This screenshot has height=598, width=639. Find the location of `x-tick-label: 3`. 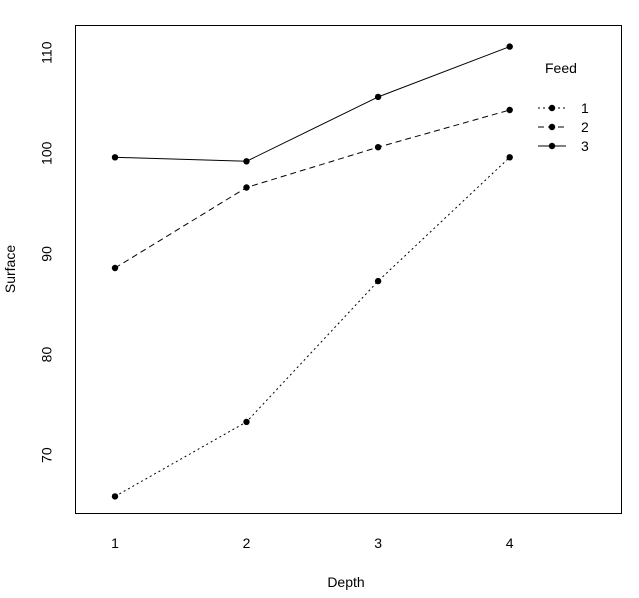

x-tick-label: 3 is located at coordinates (378, 543).